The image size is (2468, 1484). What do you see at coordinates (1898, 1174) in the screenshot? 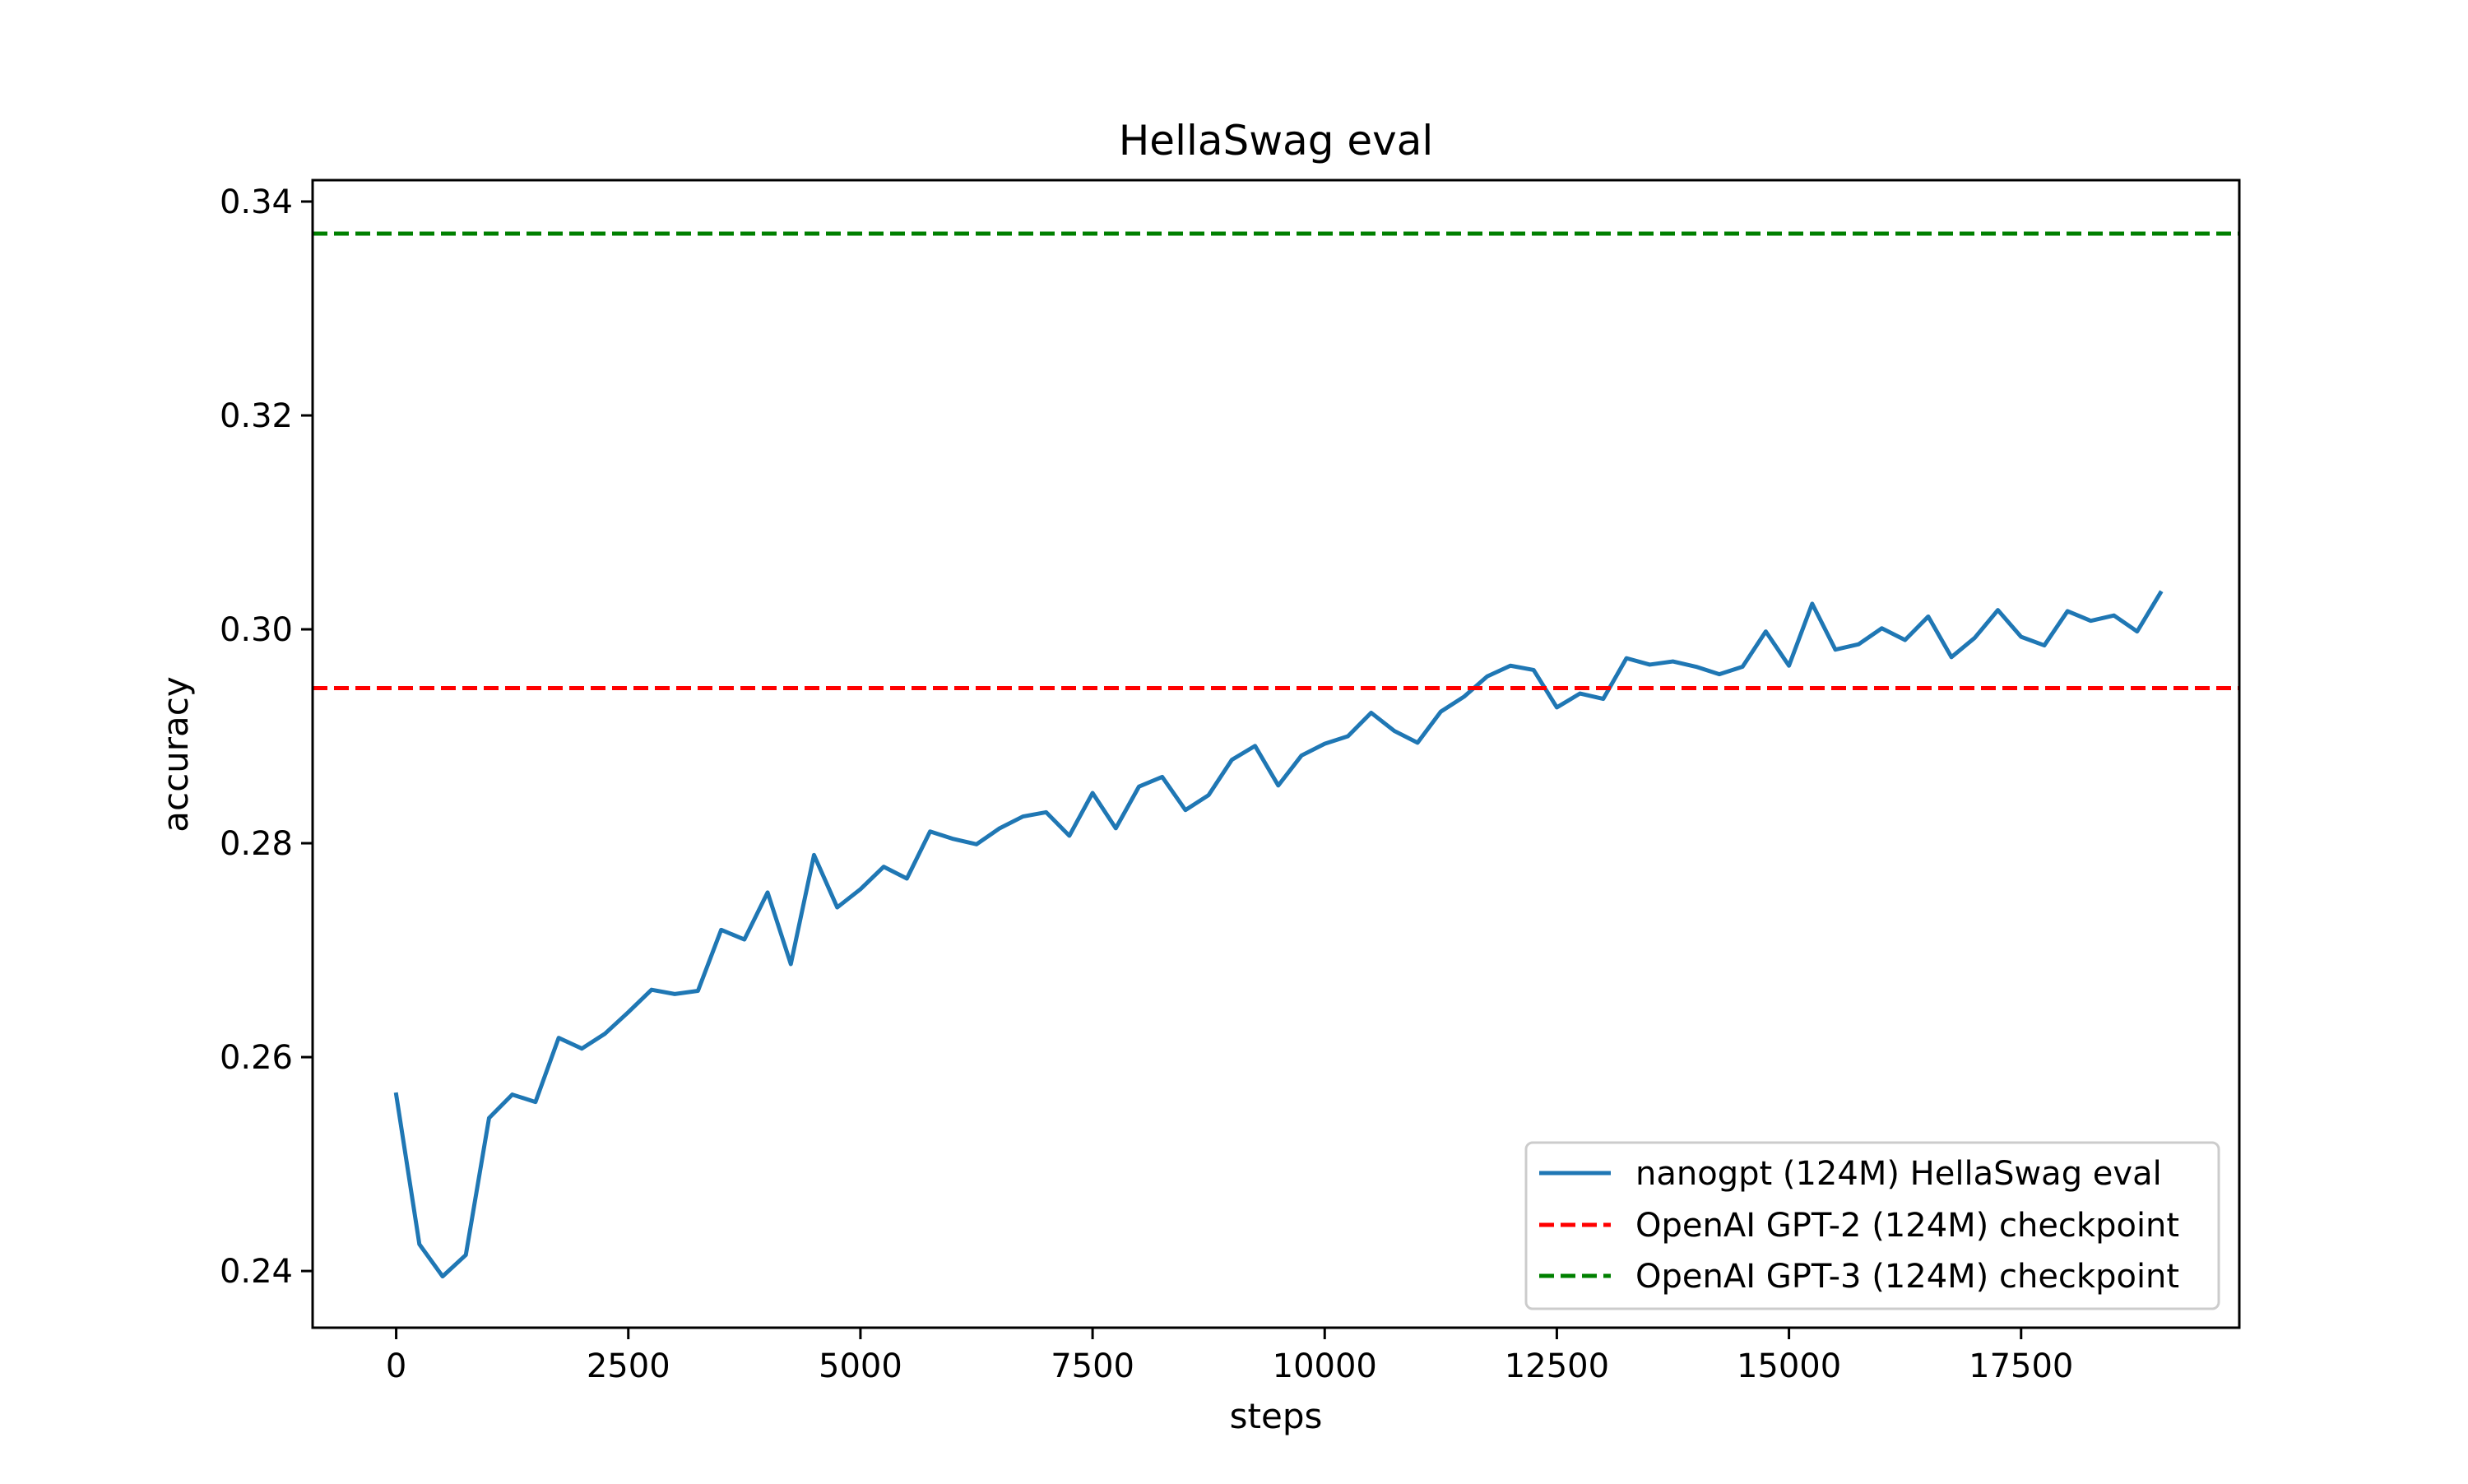
I see `legend-label-nanogpt: nanogpt (124M) HellaSwag eval` at bounding box center [1898, 1174].